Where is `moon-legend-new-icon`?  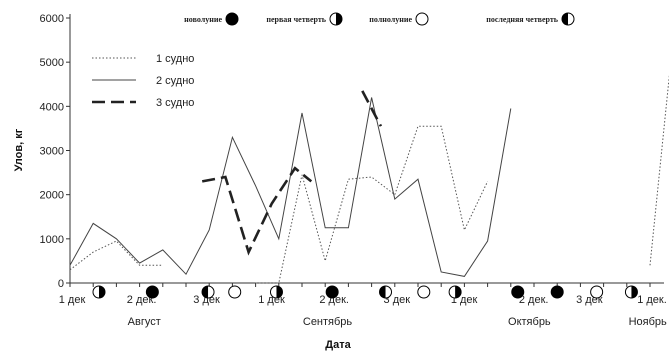 moon-legend-new-icon is located at coordinates (232, 19).